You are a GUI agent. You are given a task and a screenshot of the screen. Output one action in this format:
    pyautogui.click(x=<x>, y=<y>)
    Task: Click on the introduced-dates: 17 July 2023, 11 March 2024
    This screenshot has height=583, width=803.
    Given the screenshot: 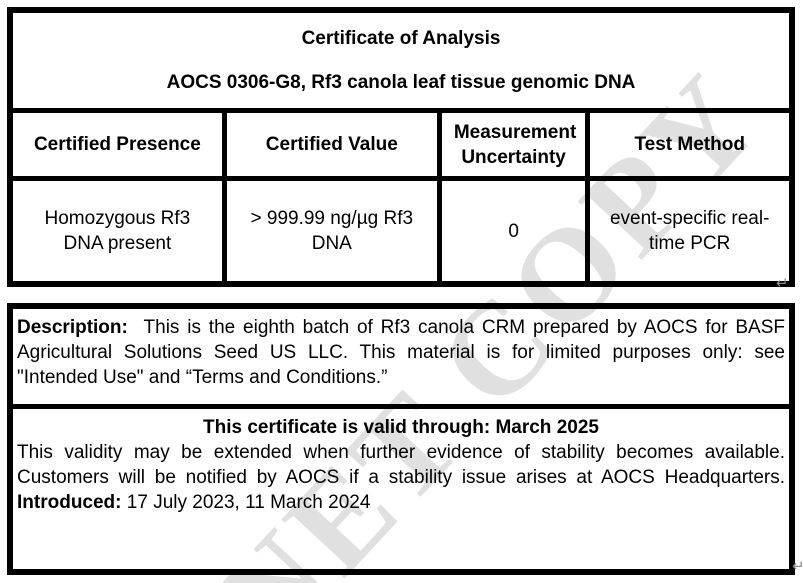 What is the action you would take?
    pyautogui.click(x=248, y=502)
    